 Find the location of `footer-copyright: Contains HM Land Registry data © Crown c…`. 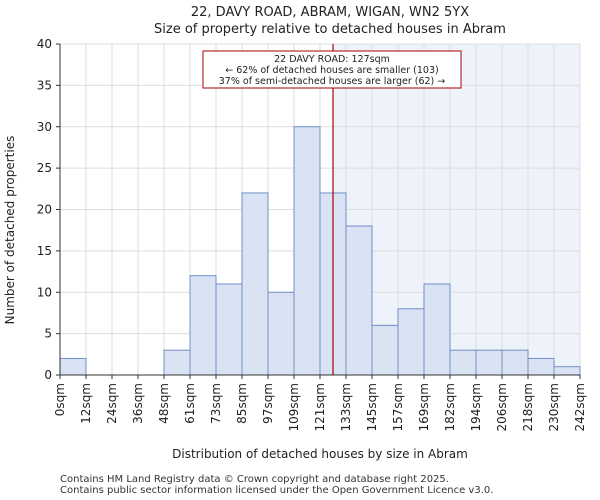

footer-copyright: Contains HM Land Registry data © Crown c… is located at coordinates (254, 479).